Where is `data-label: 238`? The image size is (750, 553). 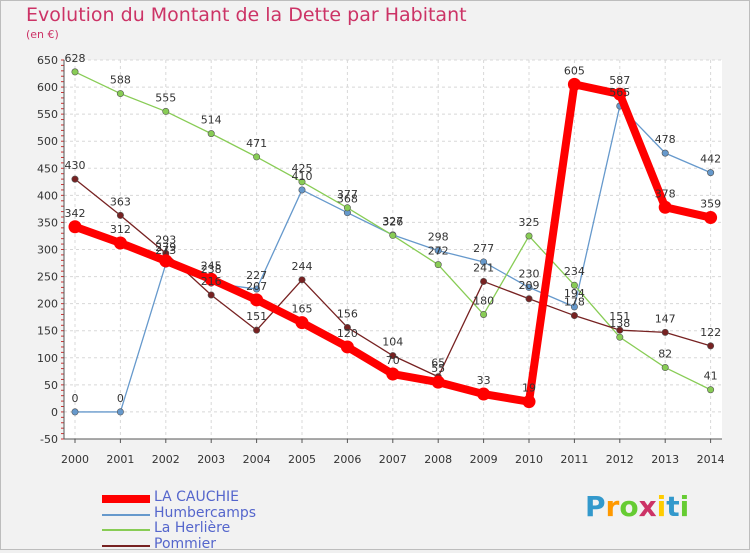
data-label: 238 is located at coordinates (211, 269).